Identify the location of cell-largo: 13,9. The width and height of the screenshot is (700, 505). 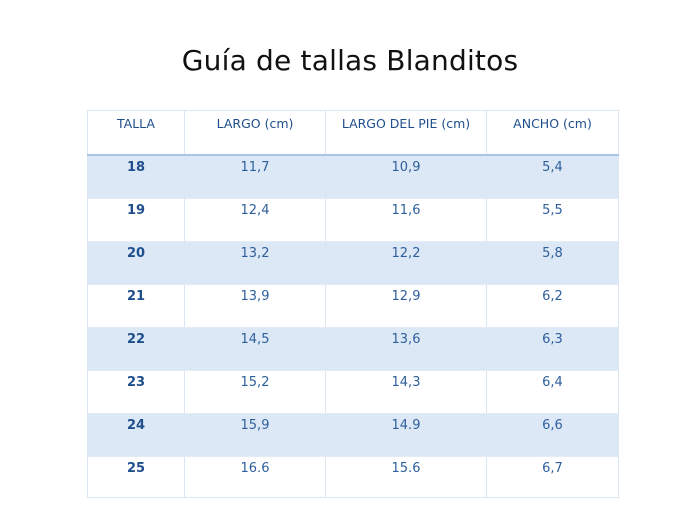
(255, 306).